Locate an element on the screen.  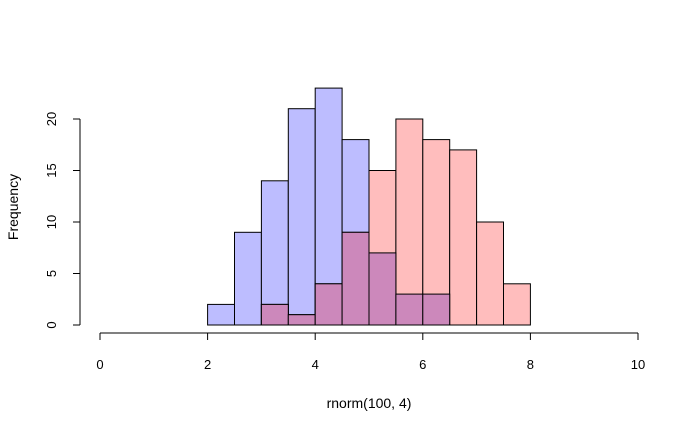
x-tick-label: 10 is located at coordinates (638, 364).